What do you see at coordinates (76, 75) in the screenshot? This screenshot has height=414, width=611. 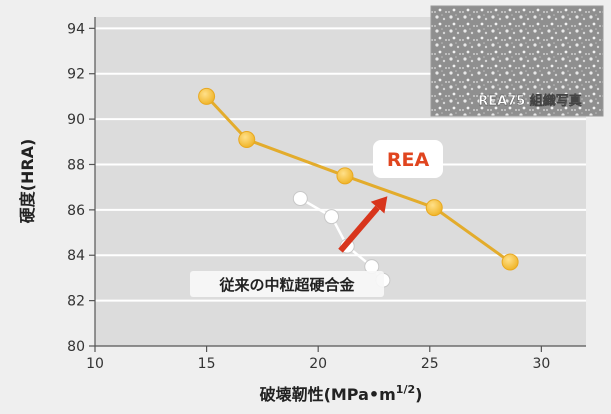 I see `y-tick-label-92: 92` at bounding box center [76, 75].